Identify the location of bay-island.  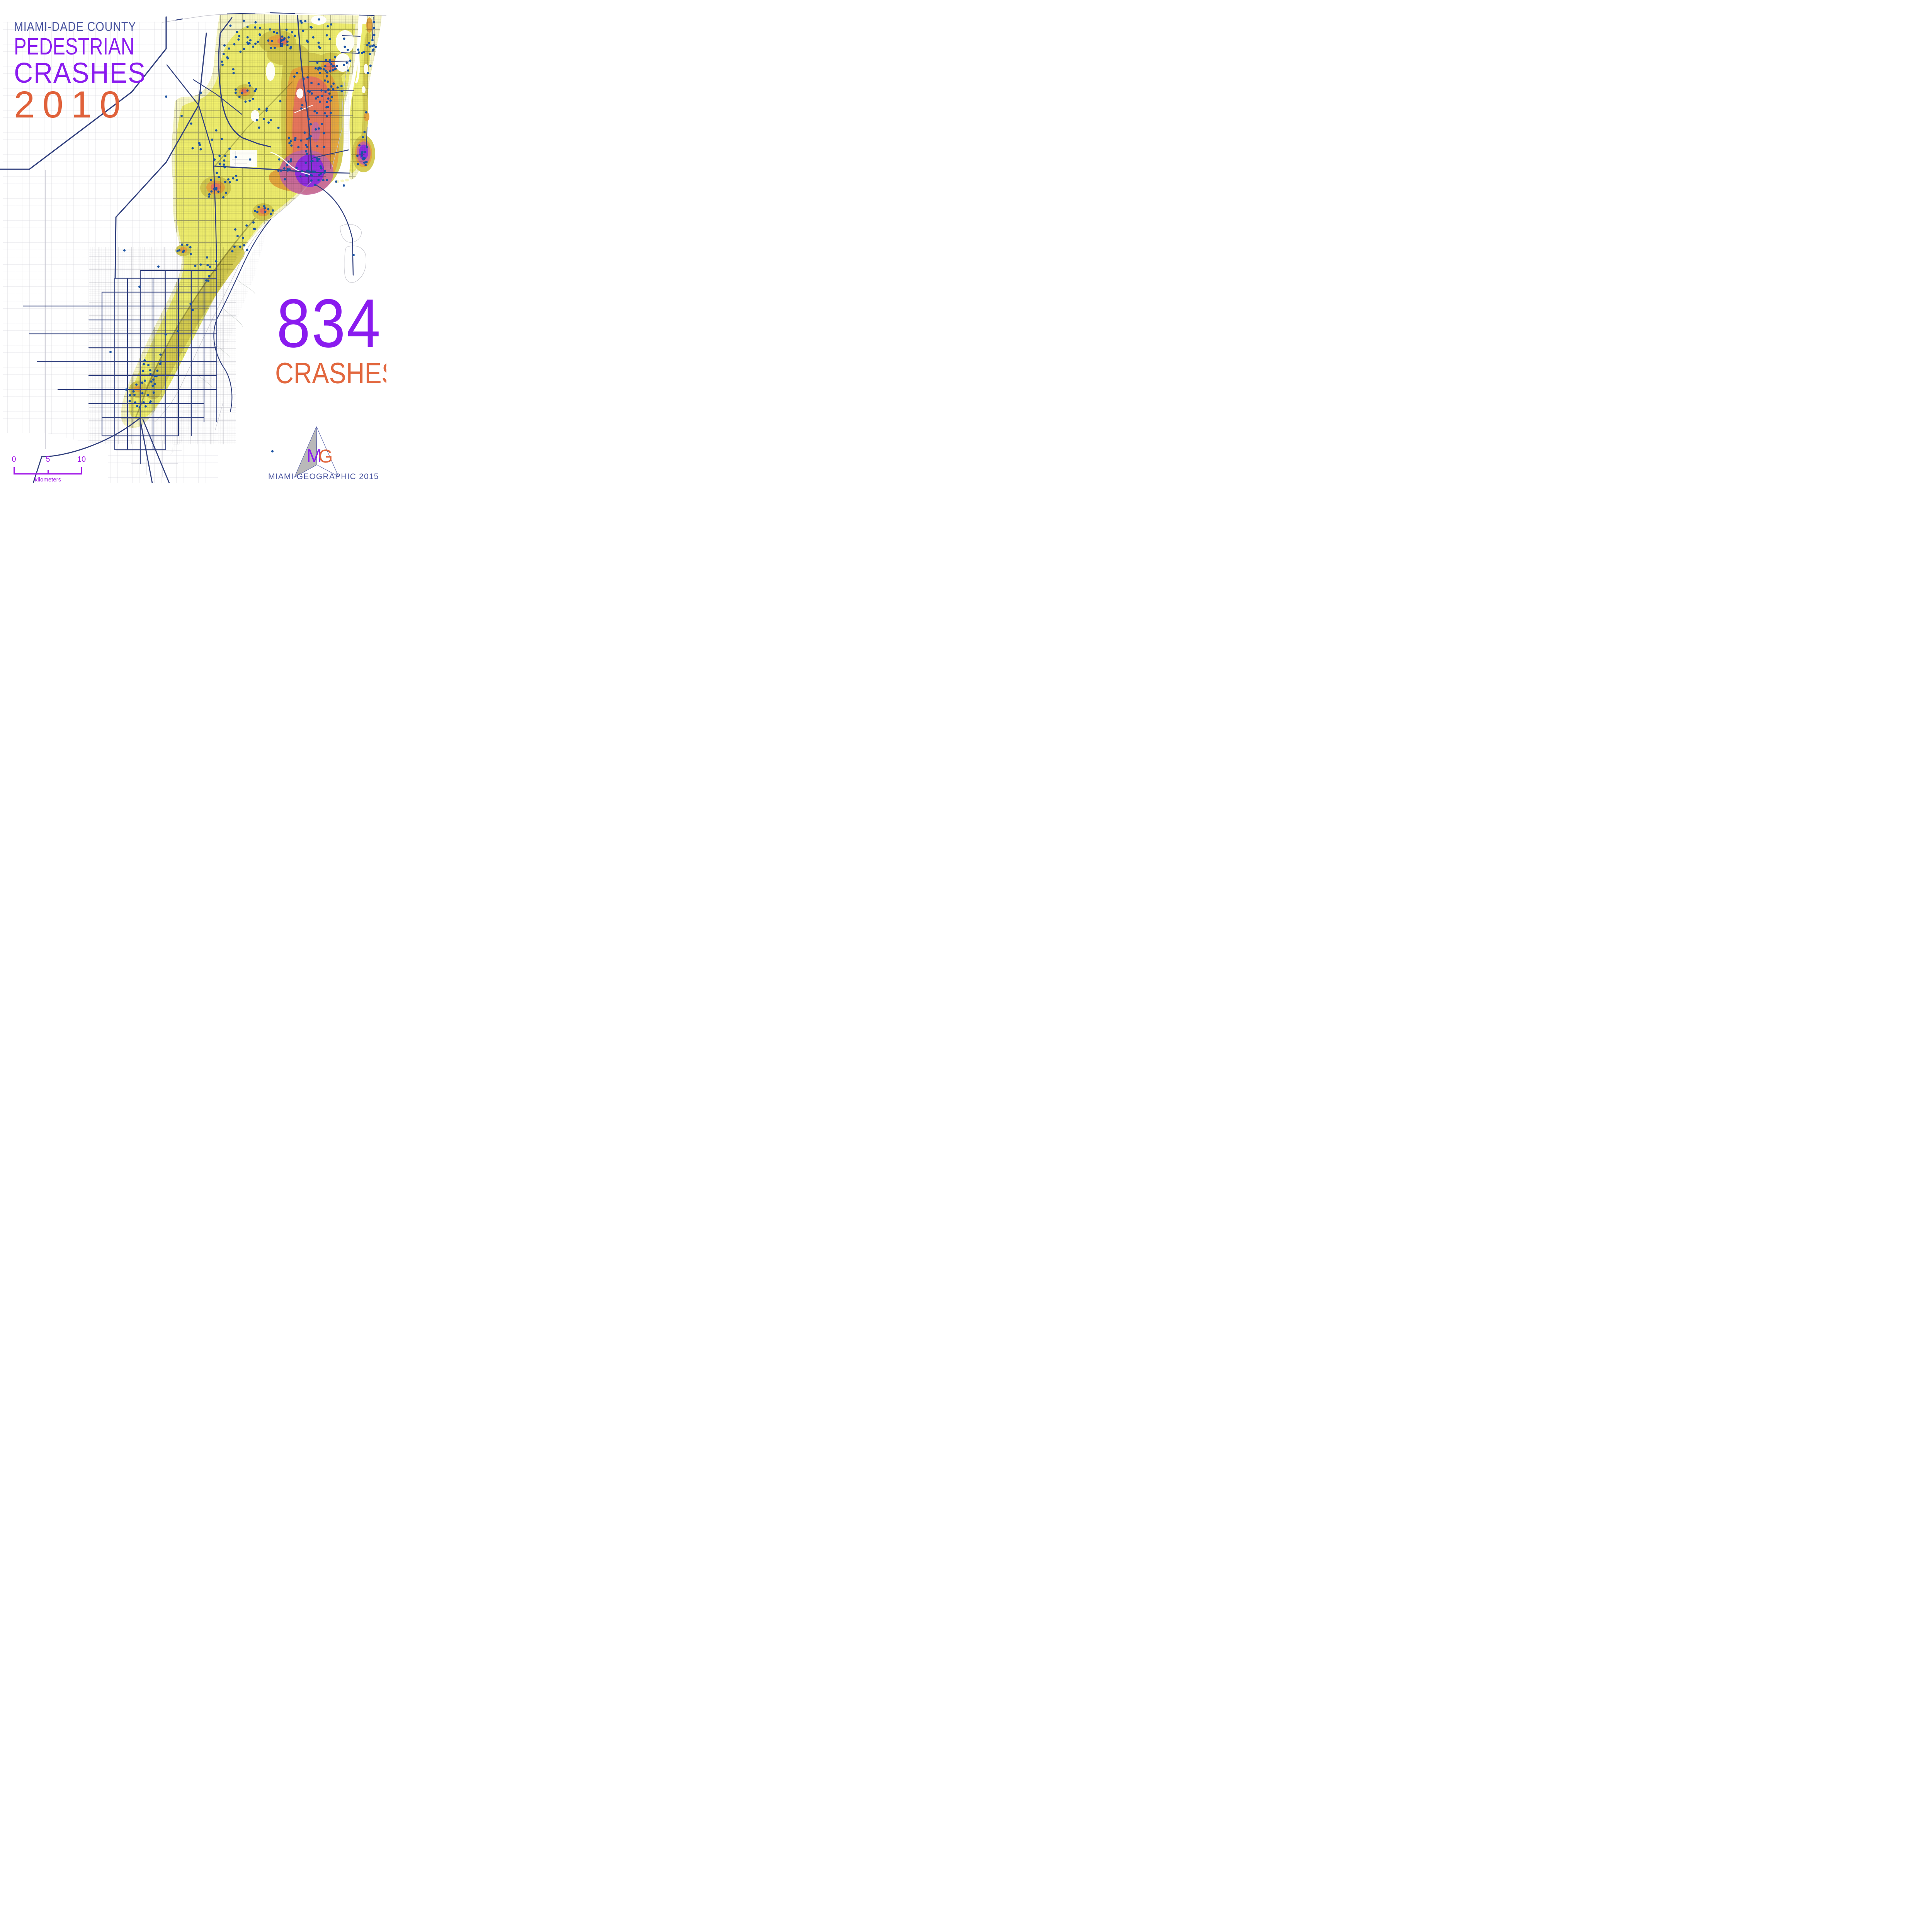
(355, 264).